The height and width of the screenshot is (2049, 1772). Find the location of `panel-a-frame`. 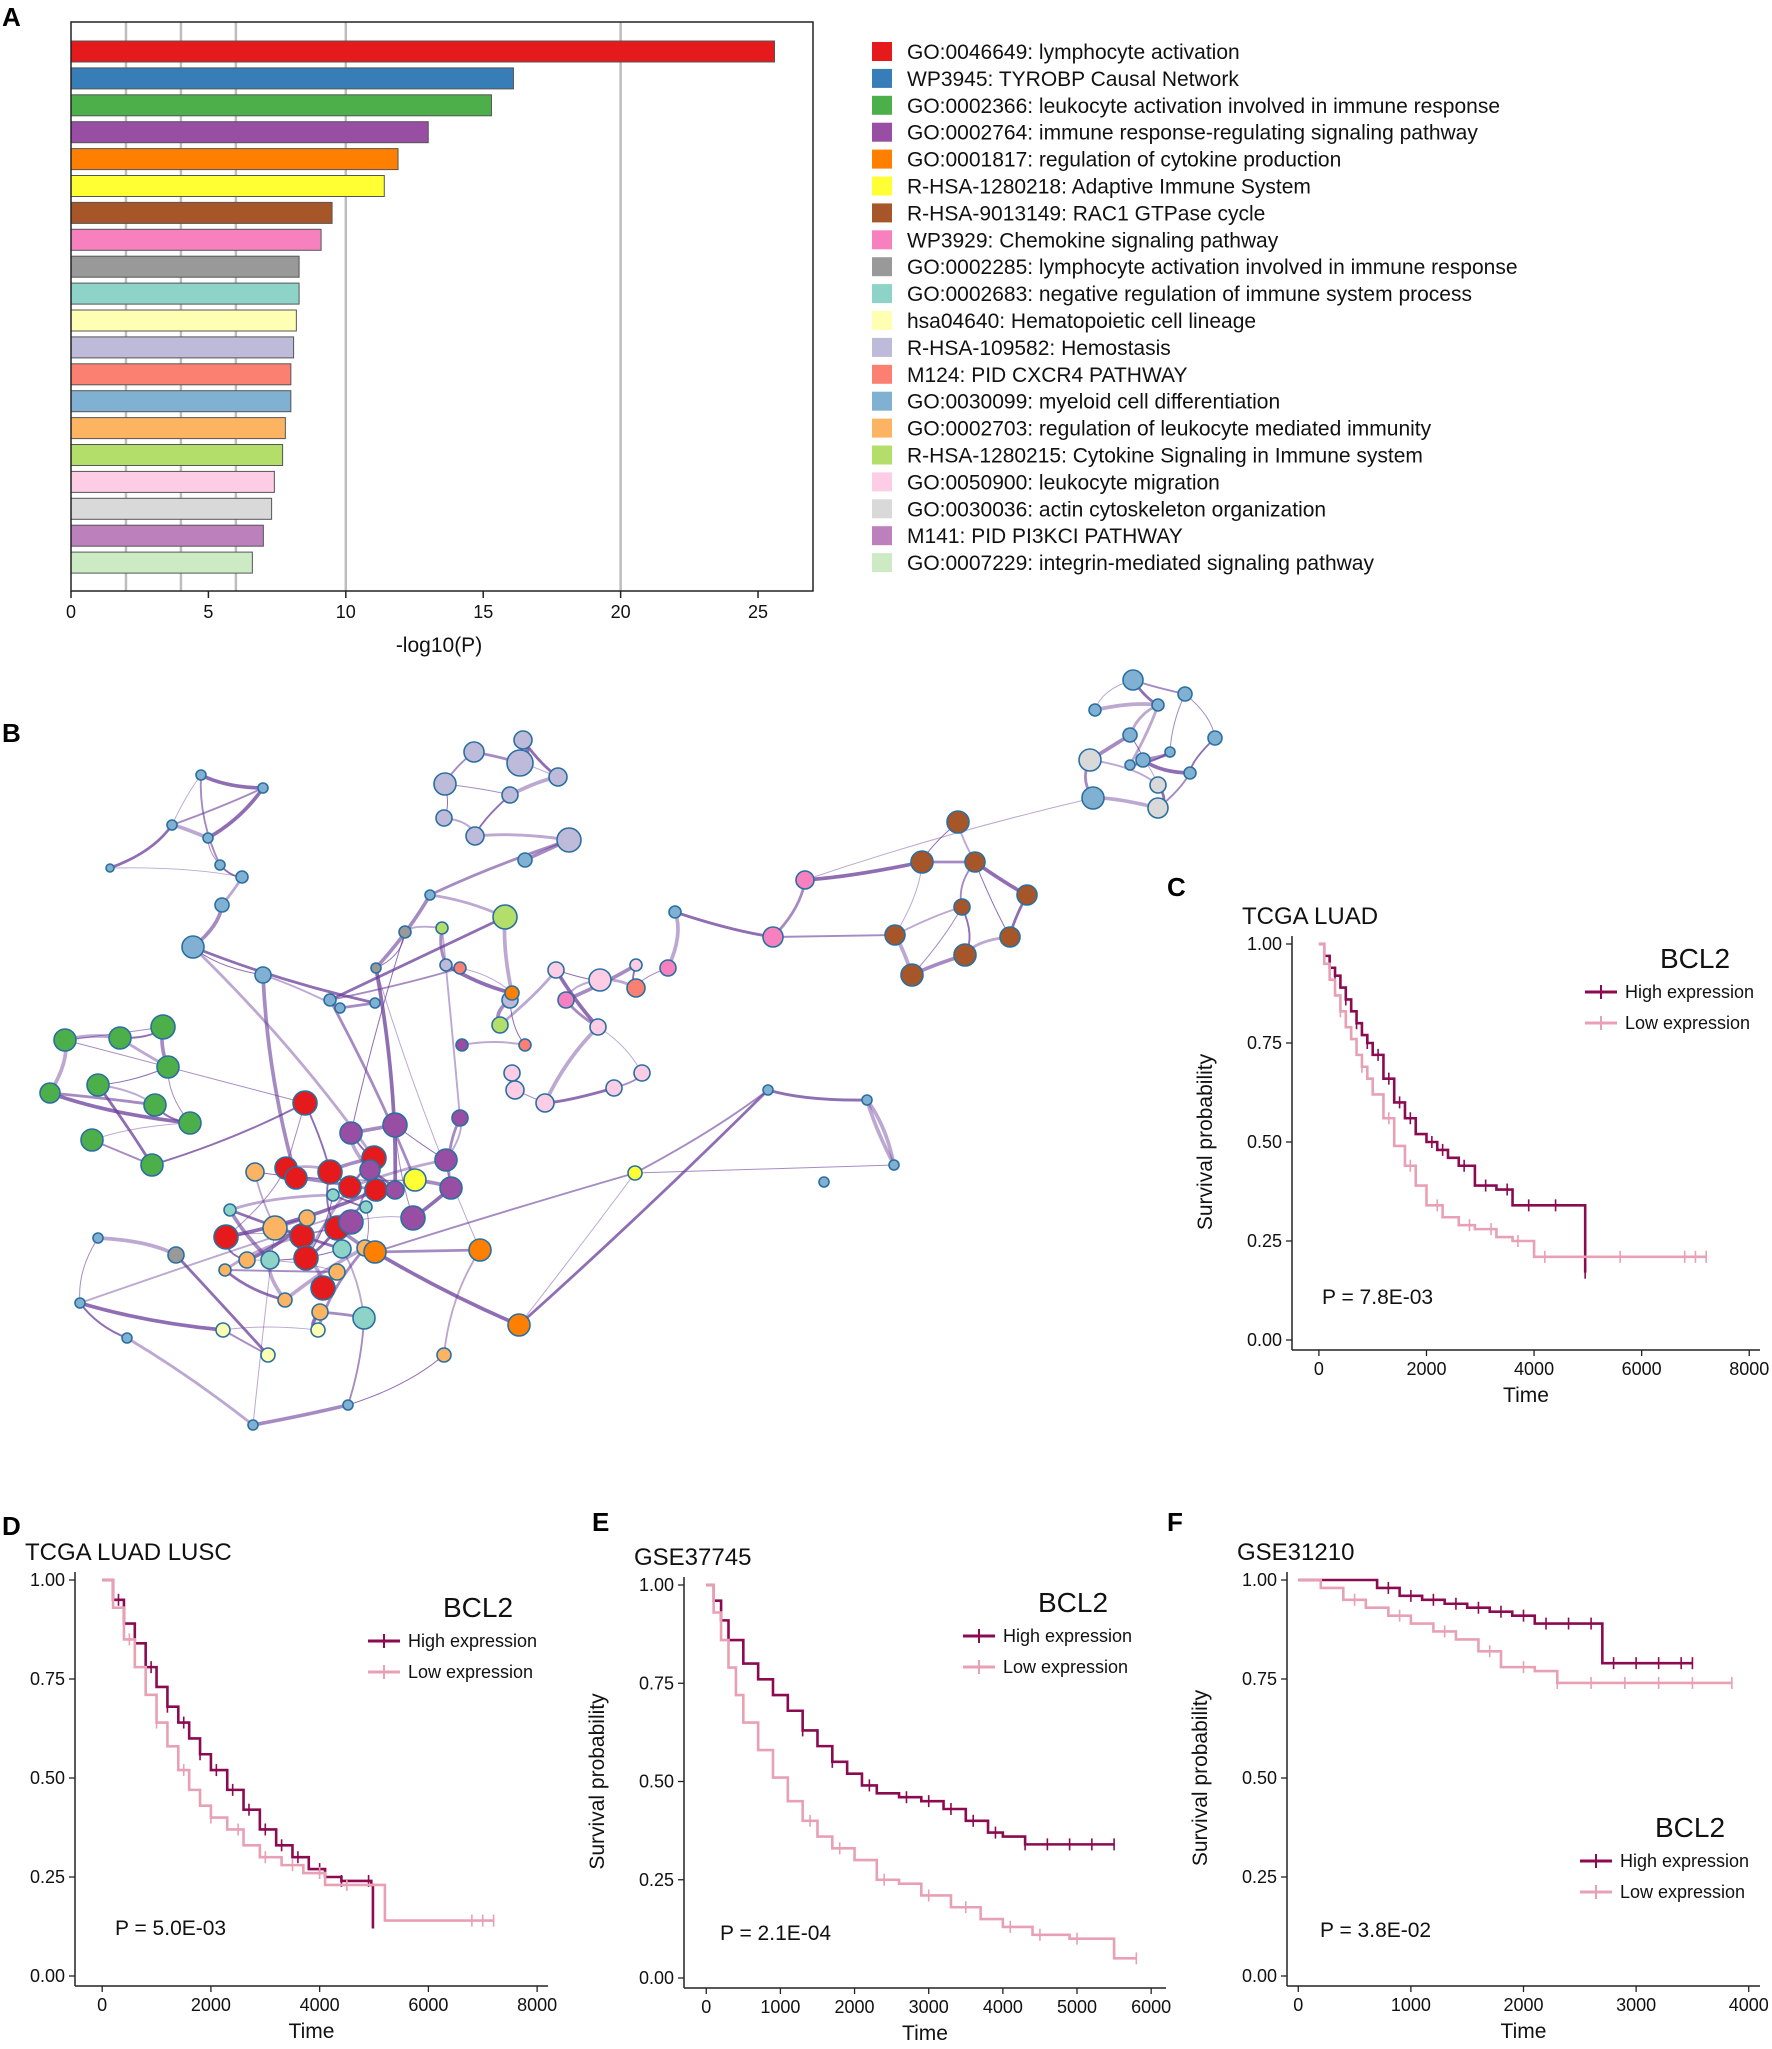

panel-a-frame is located at coordinates (442, 306).